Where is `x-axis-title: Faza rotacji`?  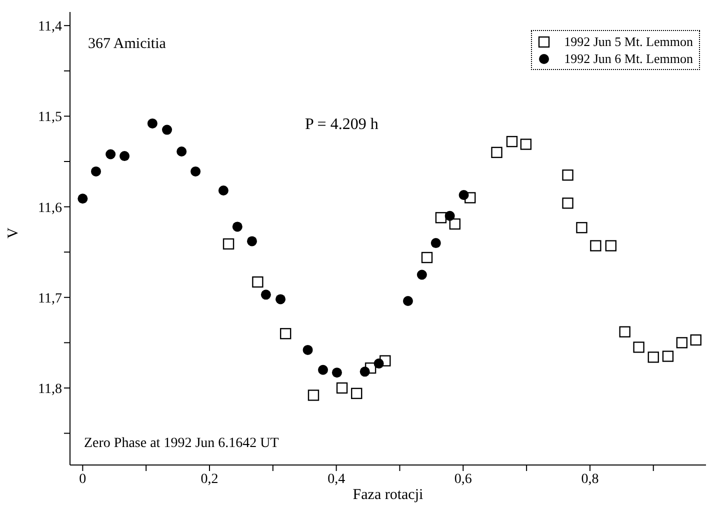 x-axis-title: Faza rotacji is located at coordinates (388, 495).